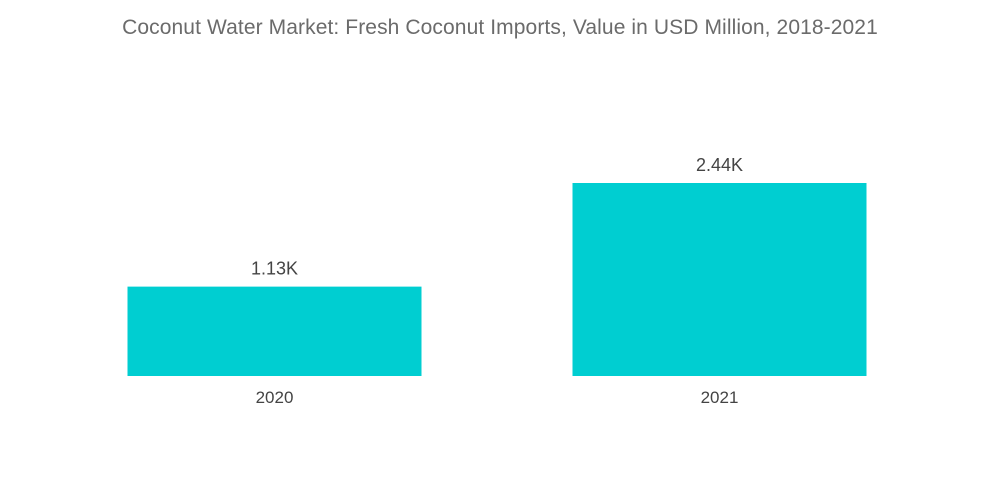  Describe the element at coordinates (719, 165) in the screenshot. I see `data-label-2021: 2.44K` at that location.